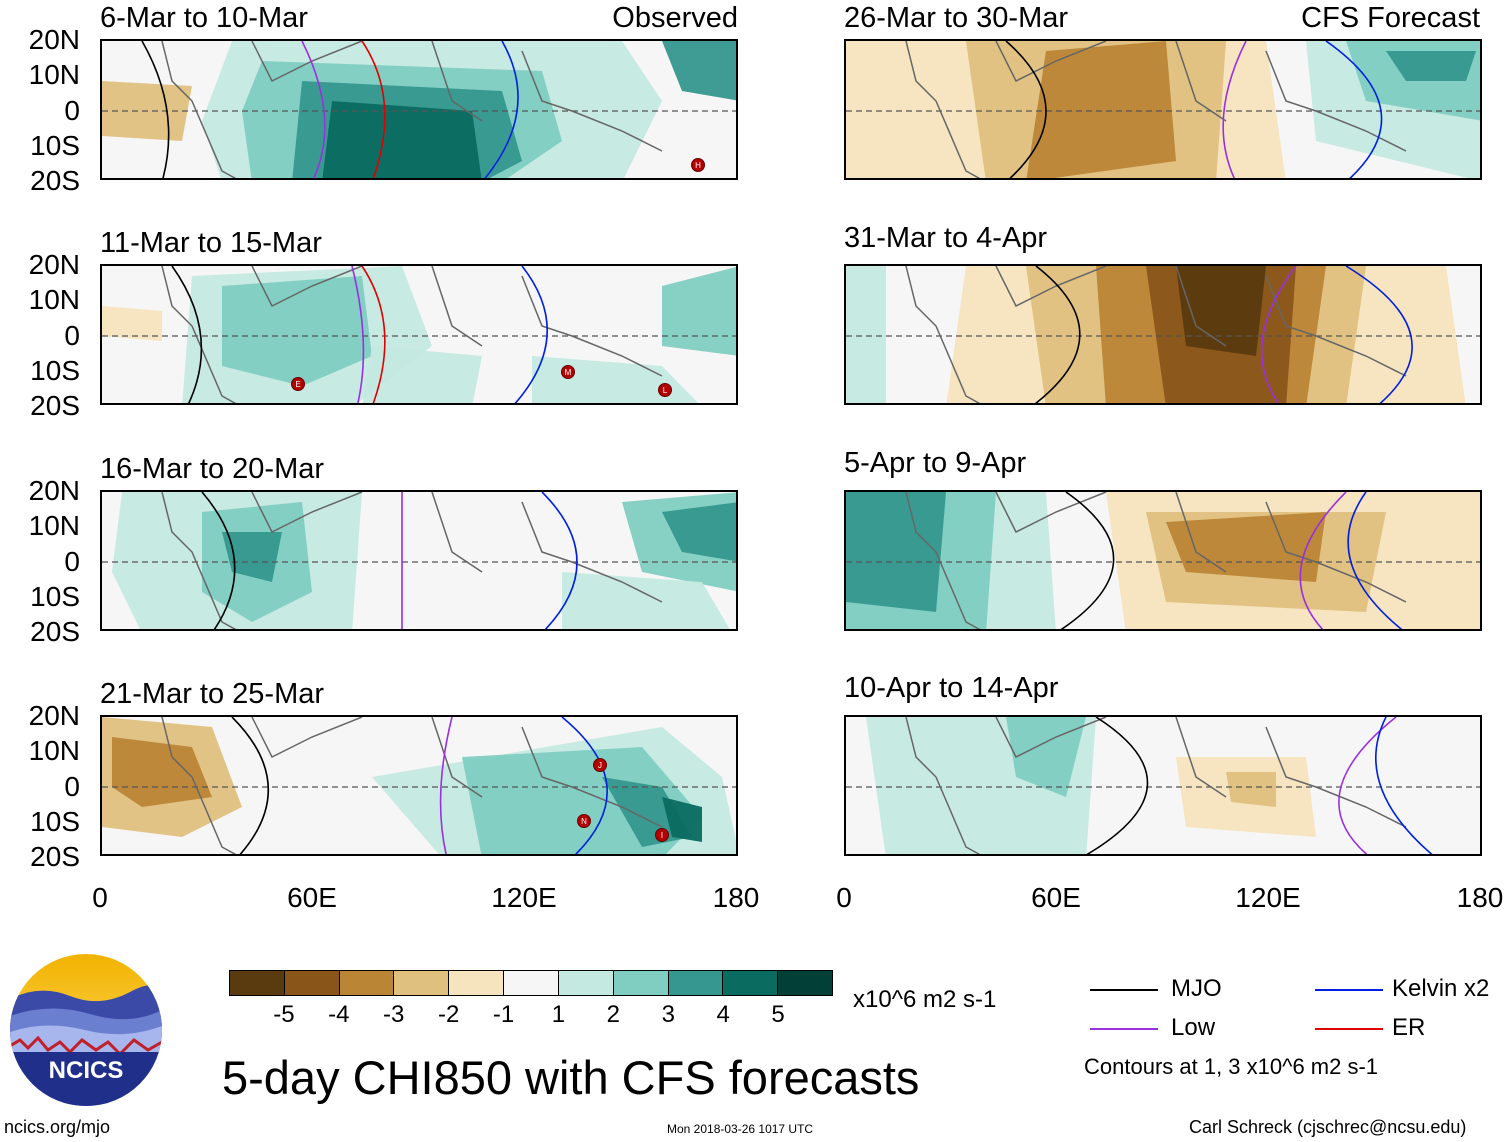  What do you see at coordinates (373, 334) in the screenshot?
I see `panel-2-contour-er` at bounding box center [373, 334].